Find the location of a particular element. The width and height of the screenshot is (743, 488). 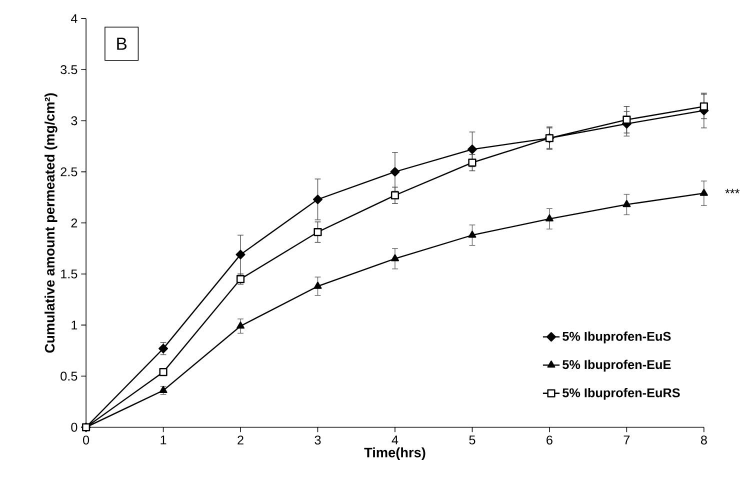

y-tick-label: 0 is located at coordinates (74, 427).